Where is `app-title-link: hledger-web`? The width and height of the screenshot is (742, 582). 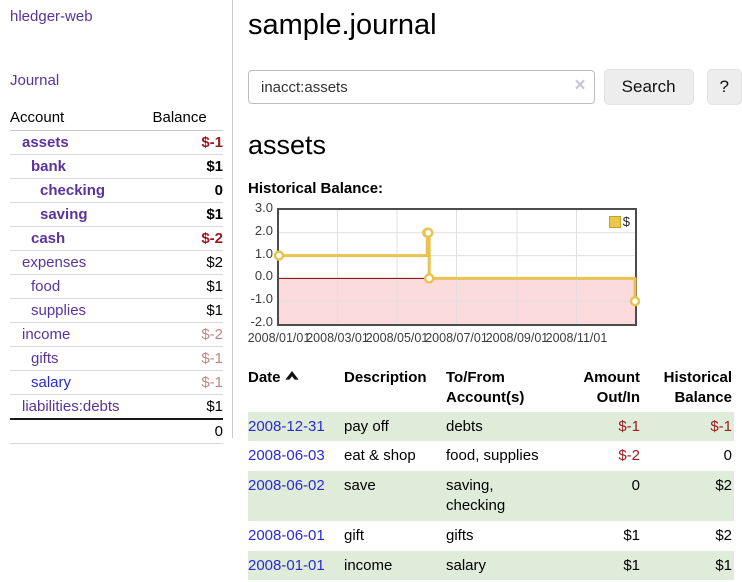 app-title-link: hledger-web is located at coordinates (51, 16).